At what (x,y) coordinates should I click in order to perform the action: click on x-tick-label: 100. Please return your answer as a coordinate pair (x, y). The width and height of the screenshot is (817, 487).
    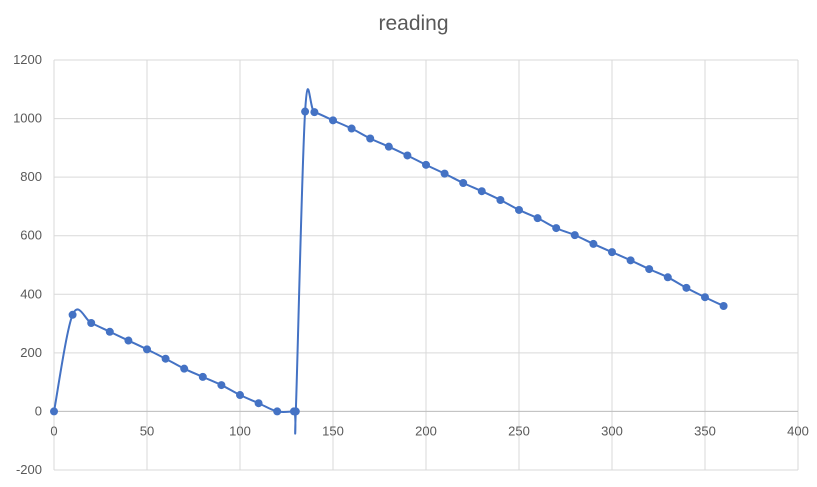
    Looking at the image, I should click on (240, 430).